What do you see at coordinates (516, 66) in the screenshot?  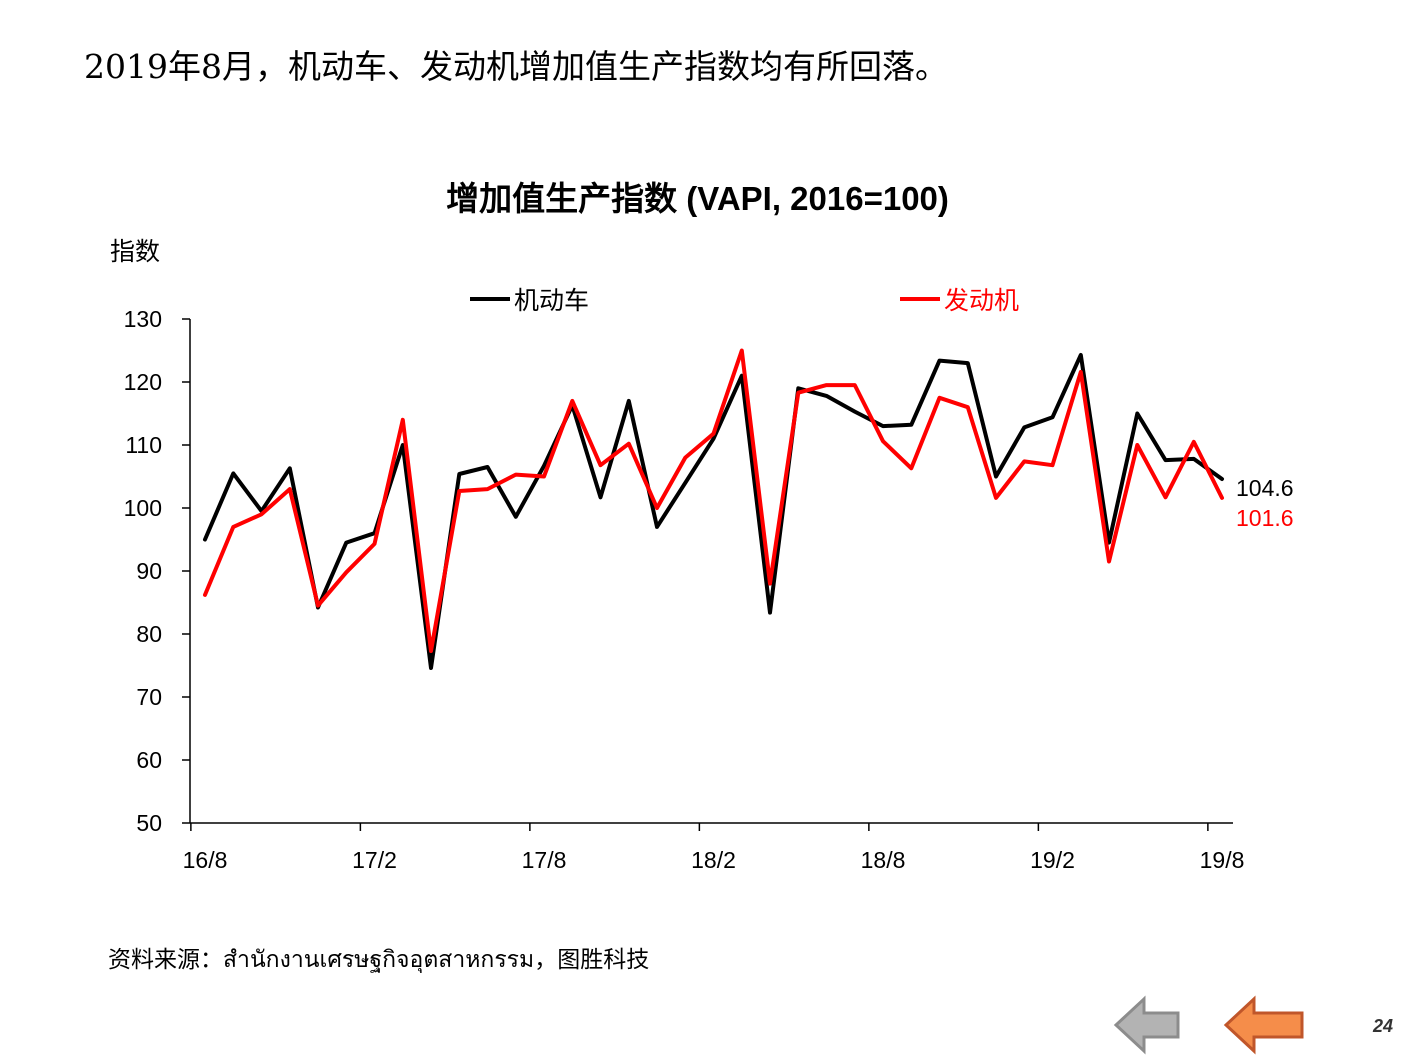 I see `headline: 2019年8月，机动车、发动机增加值生产指数均有所回落。` at bounding box center [516, 66].